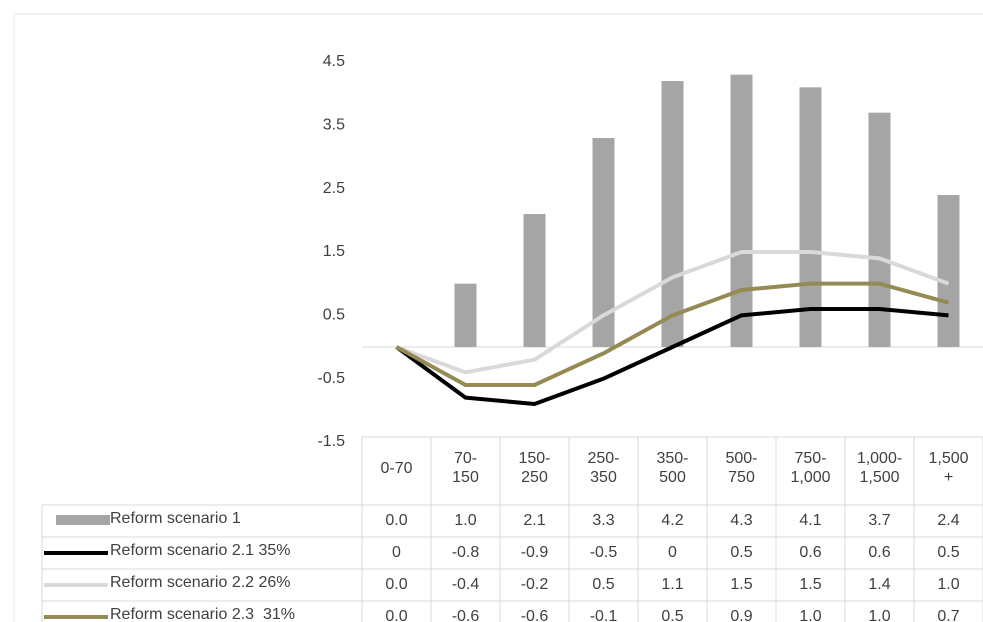  I want to click on legend-label: Reform scenario 2.1 35%, so click(200, 550).